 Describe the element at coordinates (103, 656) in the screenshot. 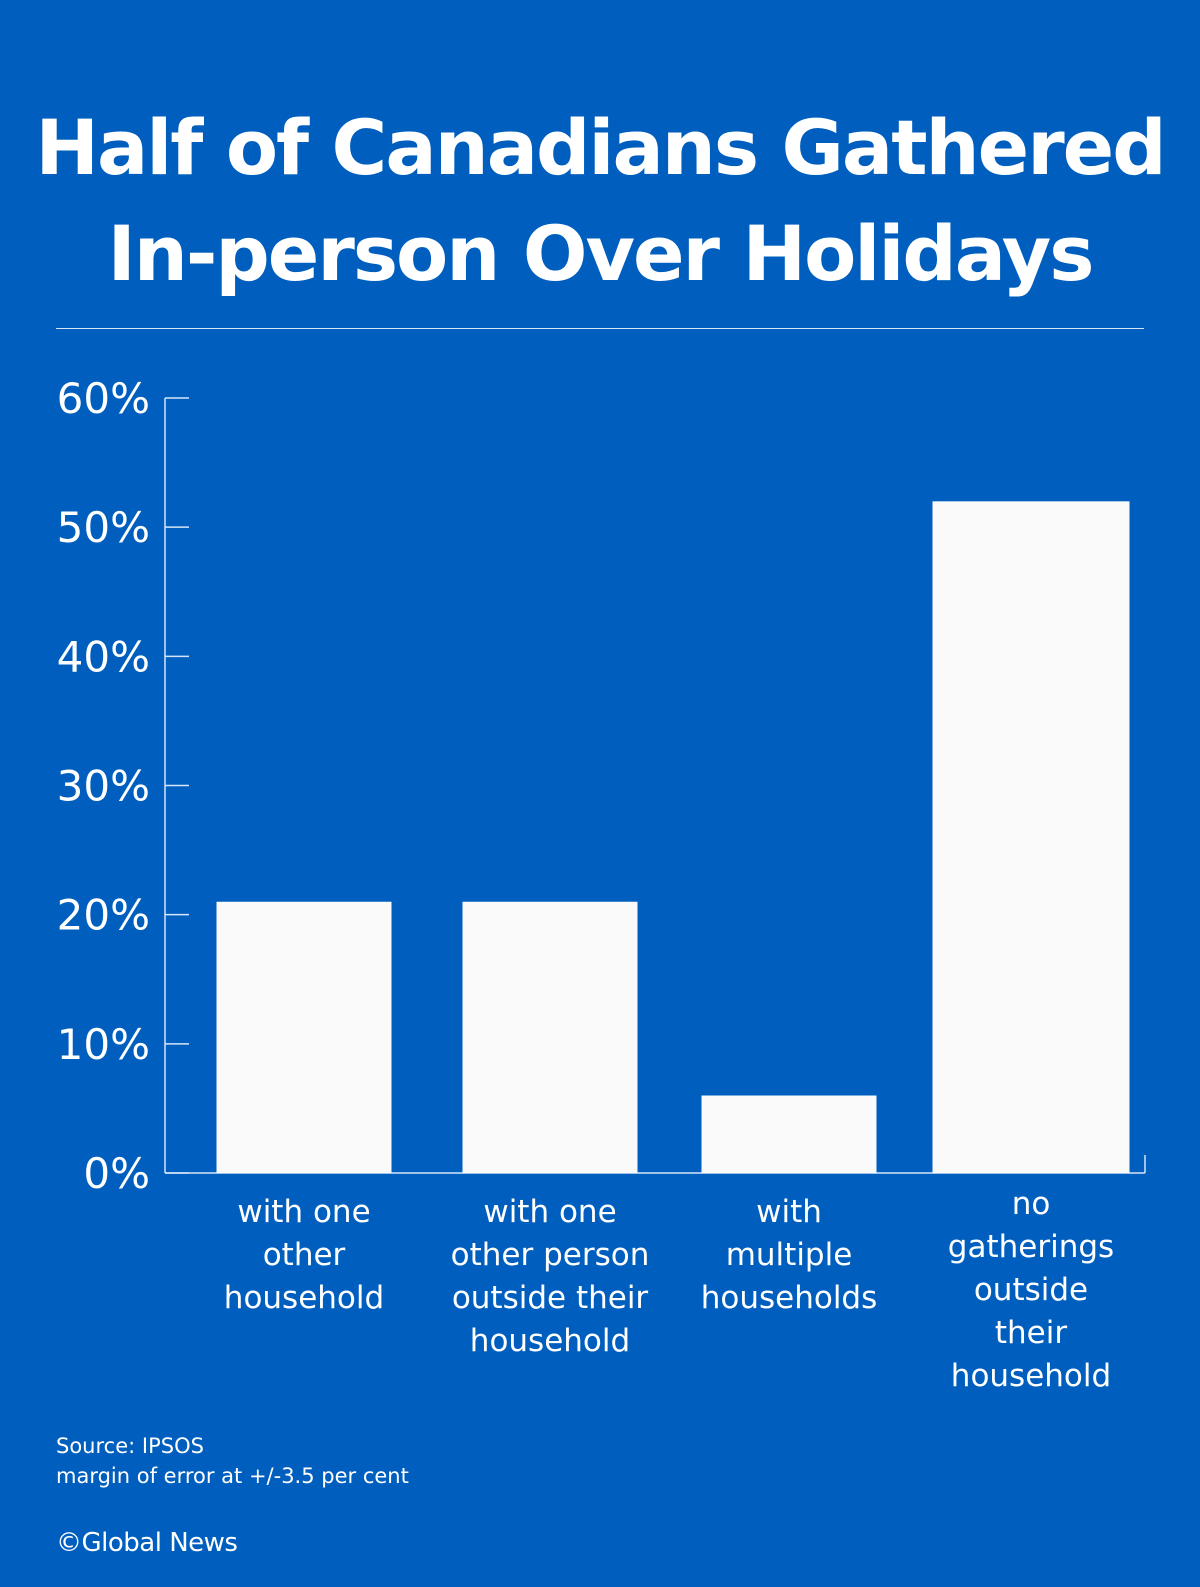

I see `y-tick-label: 40%` at that location.